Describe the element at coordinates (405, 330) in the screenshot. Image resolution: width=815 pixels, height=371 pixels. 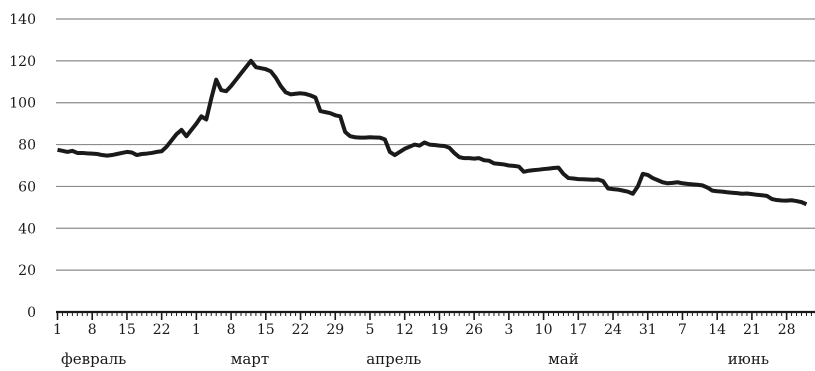
I see `x-tick-label: 12` at that location.